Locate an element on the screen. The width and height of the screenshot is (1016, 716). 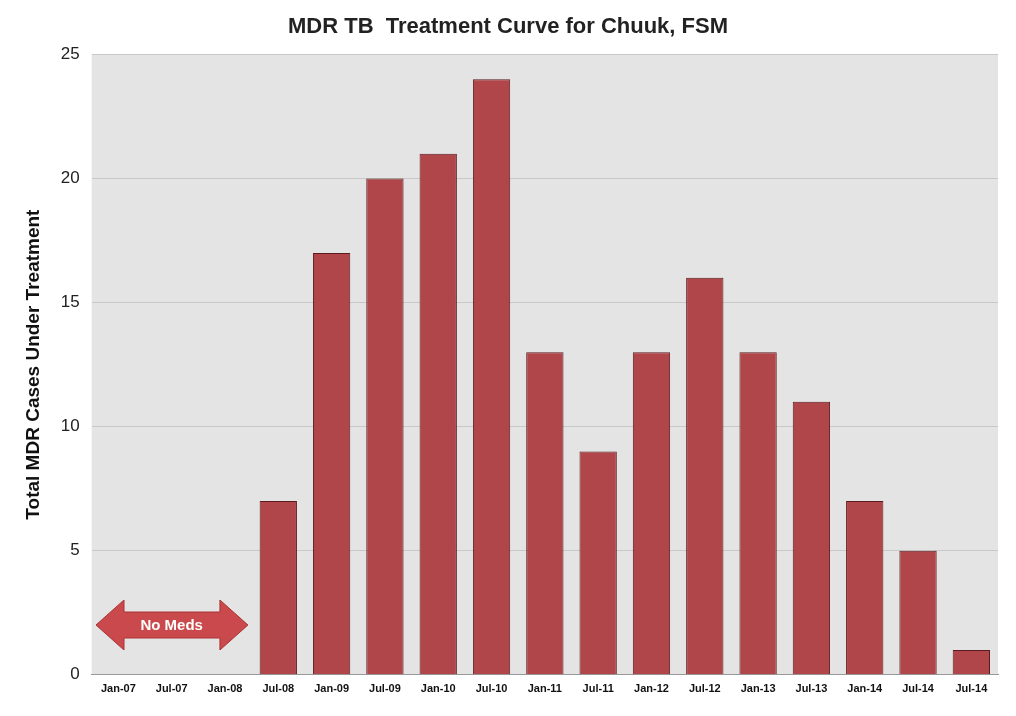
y-tick-label: 5 is located at coordinates (75, 550).